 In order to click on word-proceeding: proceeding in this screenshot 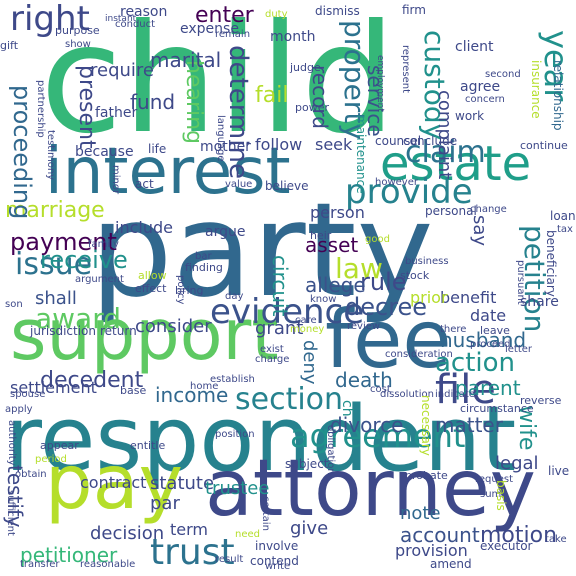, I will do `click(22, 152)`.